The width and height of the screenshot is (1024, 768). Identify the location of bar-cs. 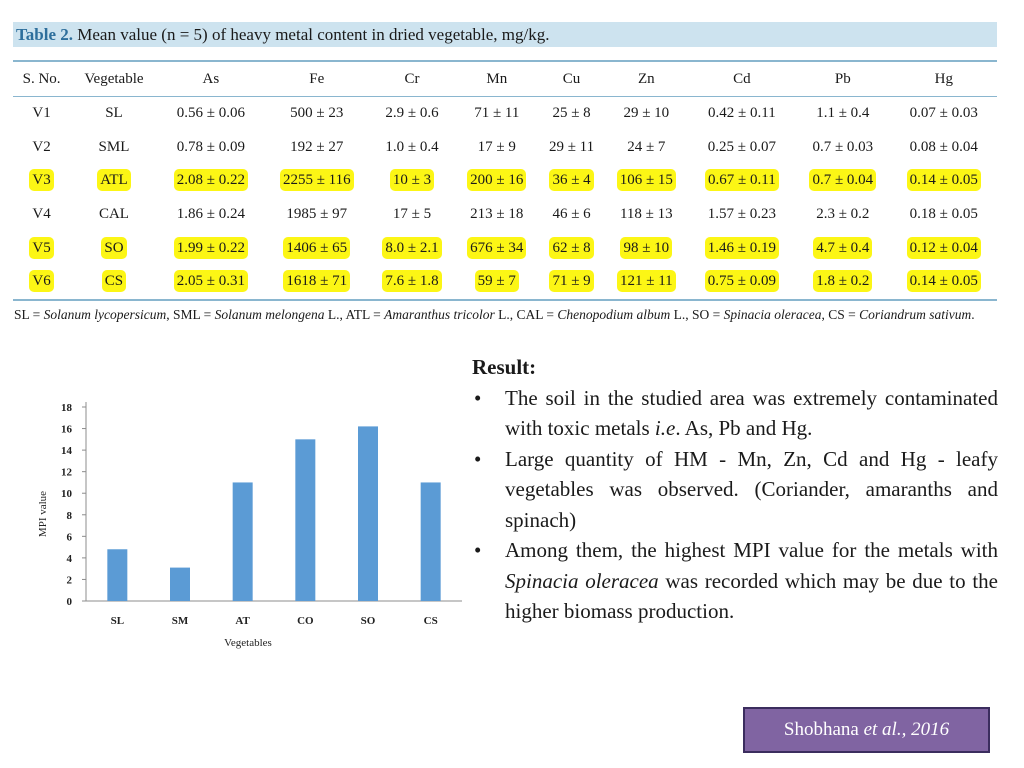
(430, 541).